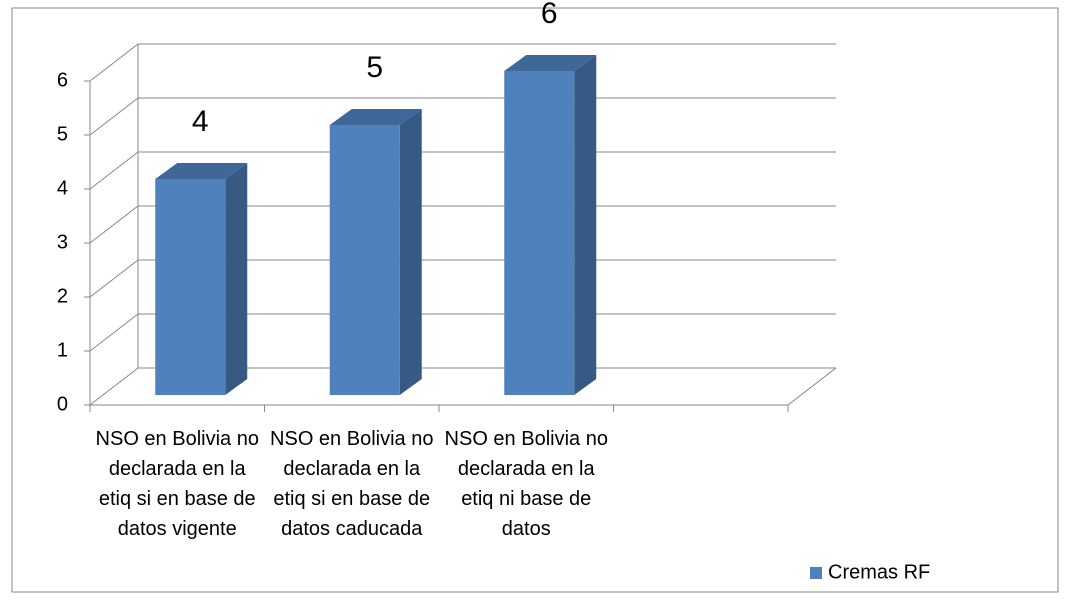 This screenshot has height=600, width=1070. What do you see at coordinates (62, 134) in the screenshot?
I see `y-tick-label: 5` at bounding box center [62, 134].